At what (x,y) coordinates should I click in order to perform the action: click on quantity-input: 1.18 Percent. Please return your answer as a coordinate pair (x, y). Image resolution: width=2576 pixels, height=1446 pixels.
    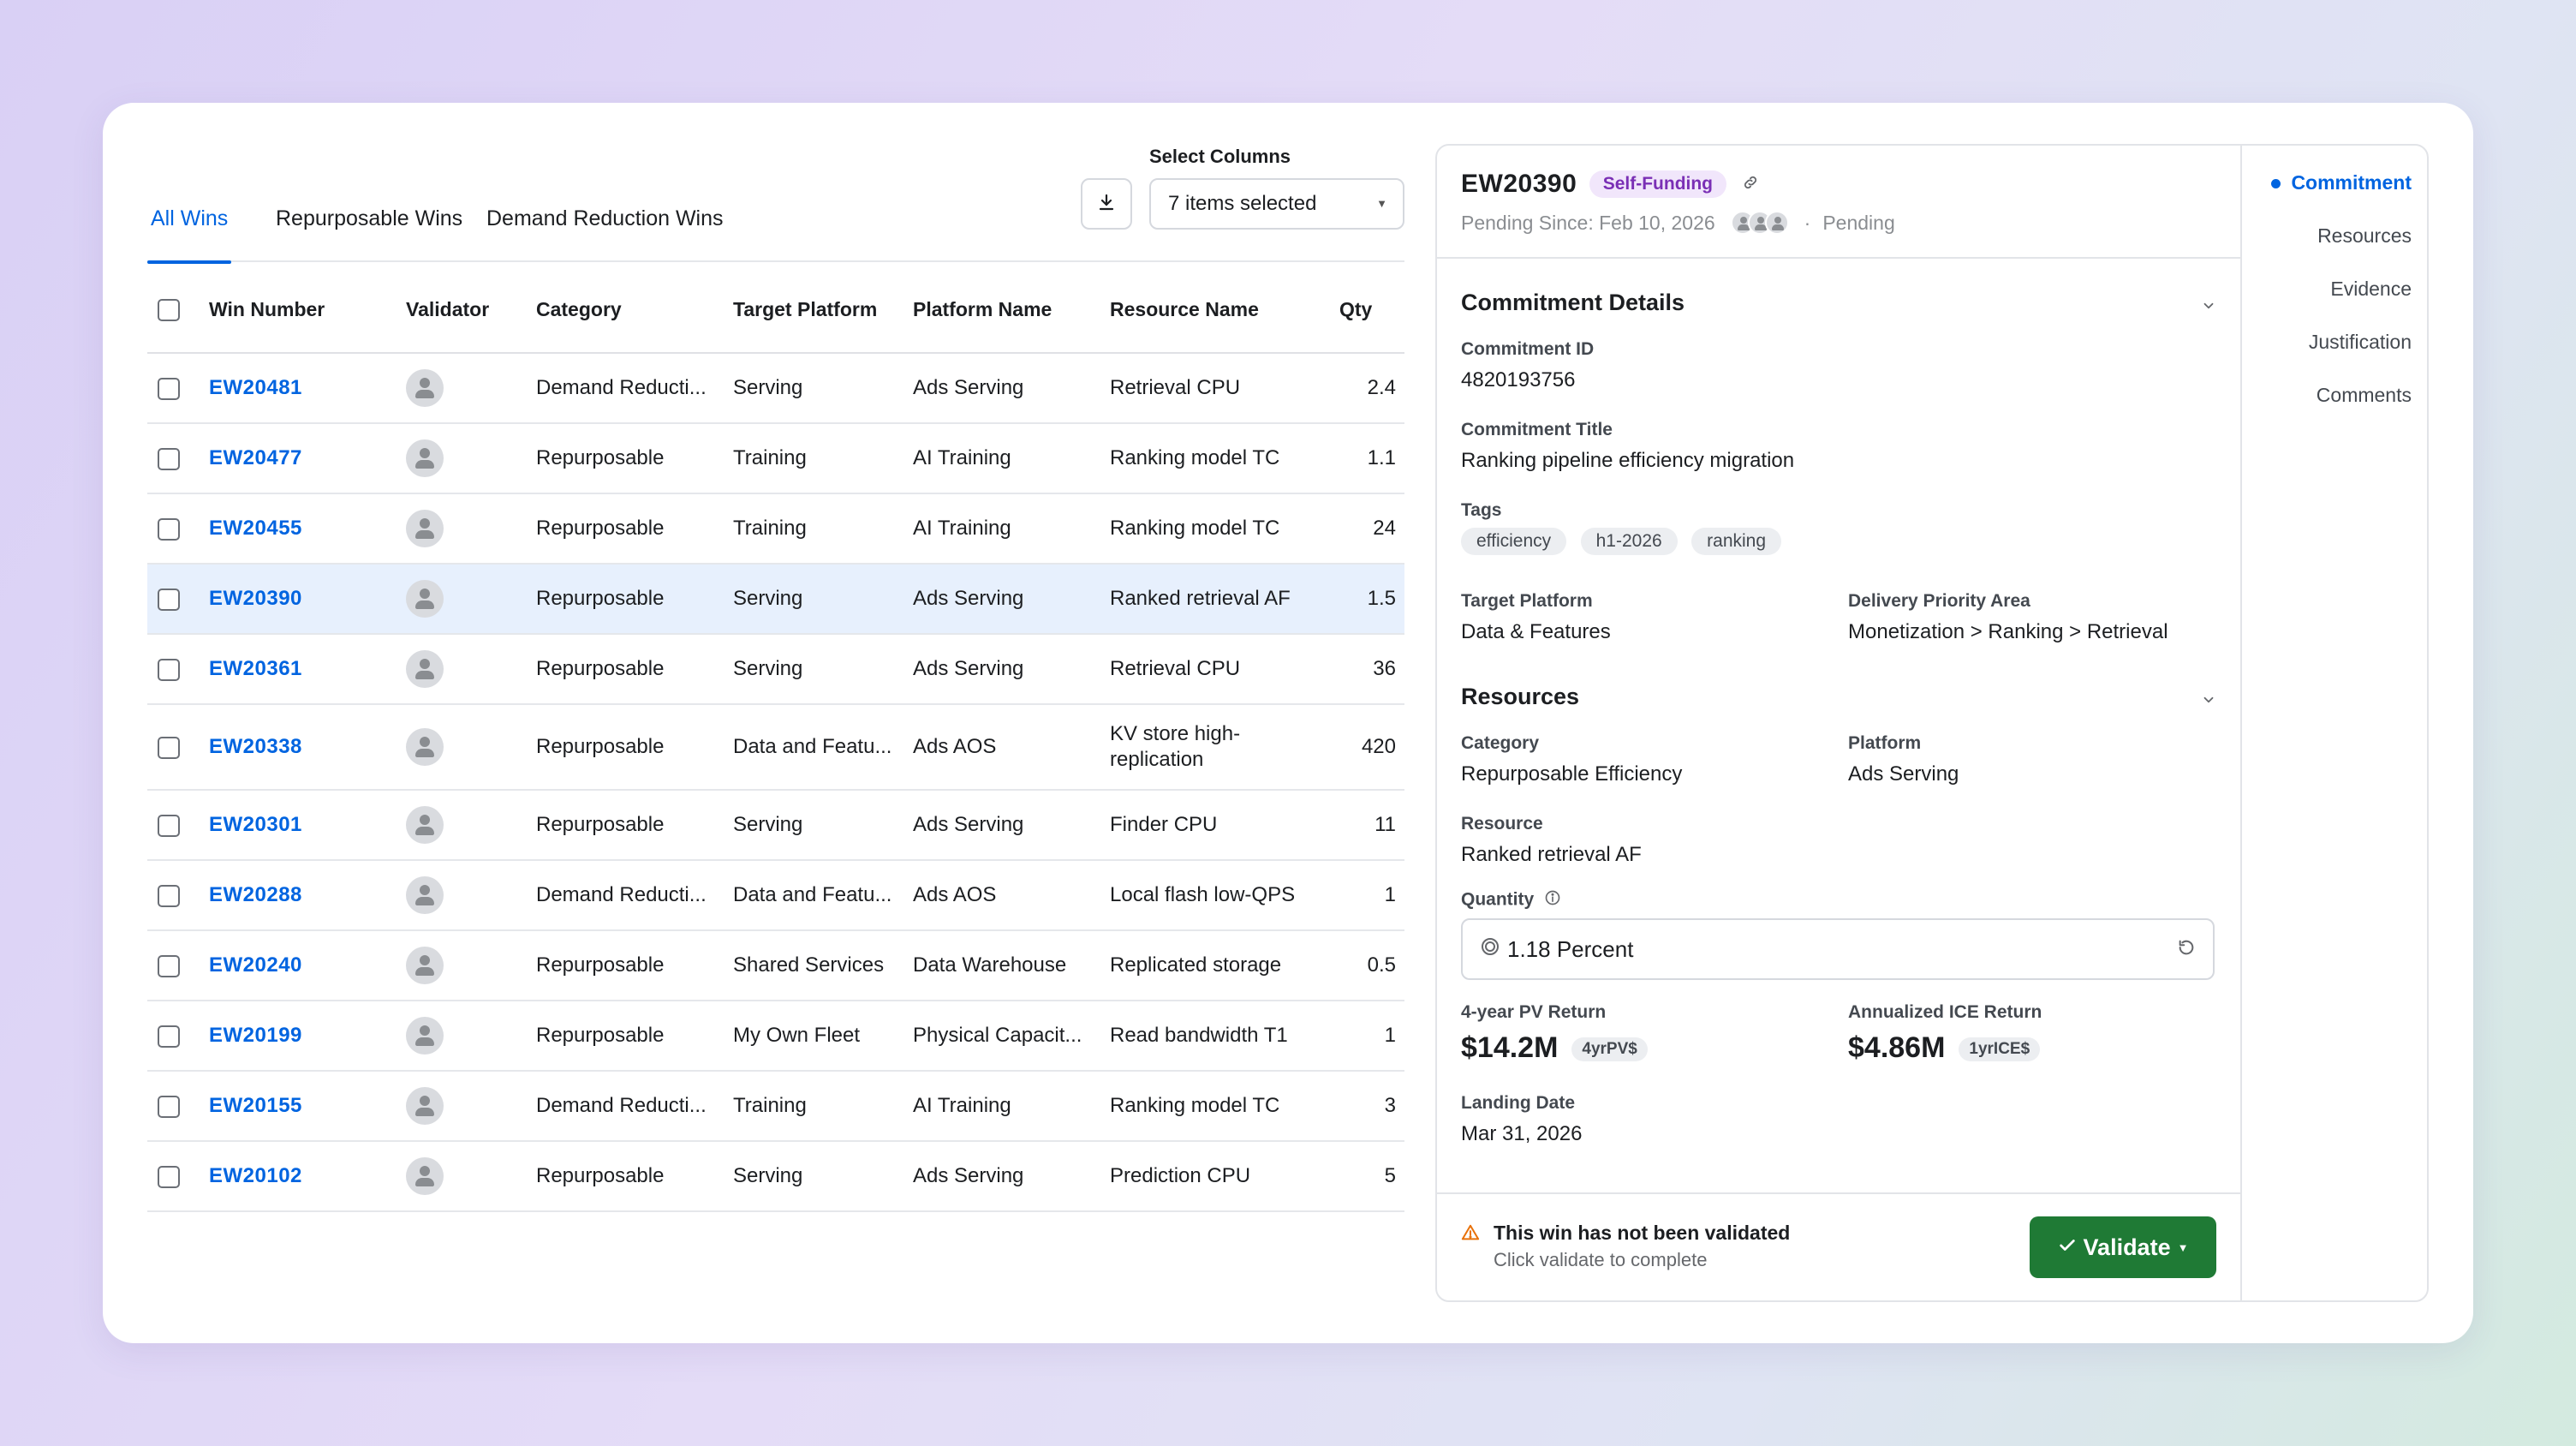
    Looking at the image, I should click on (1838, 949).